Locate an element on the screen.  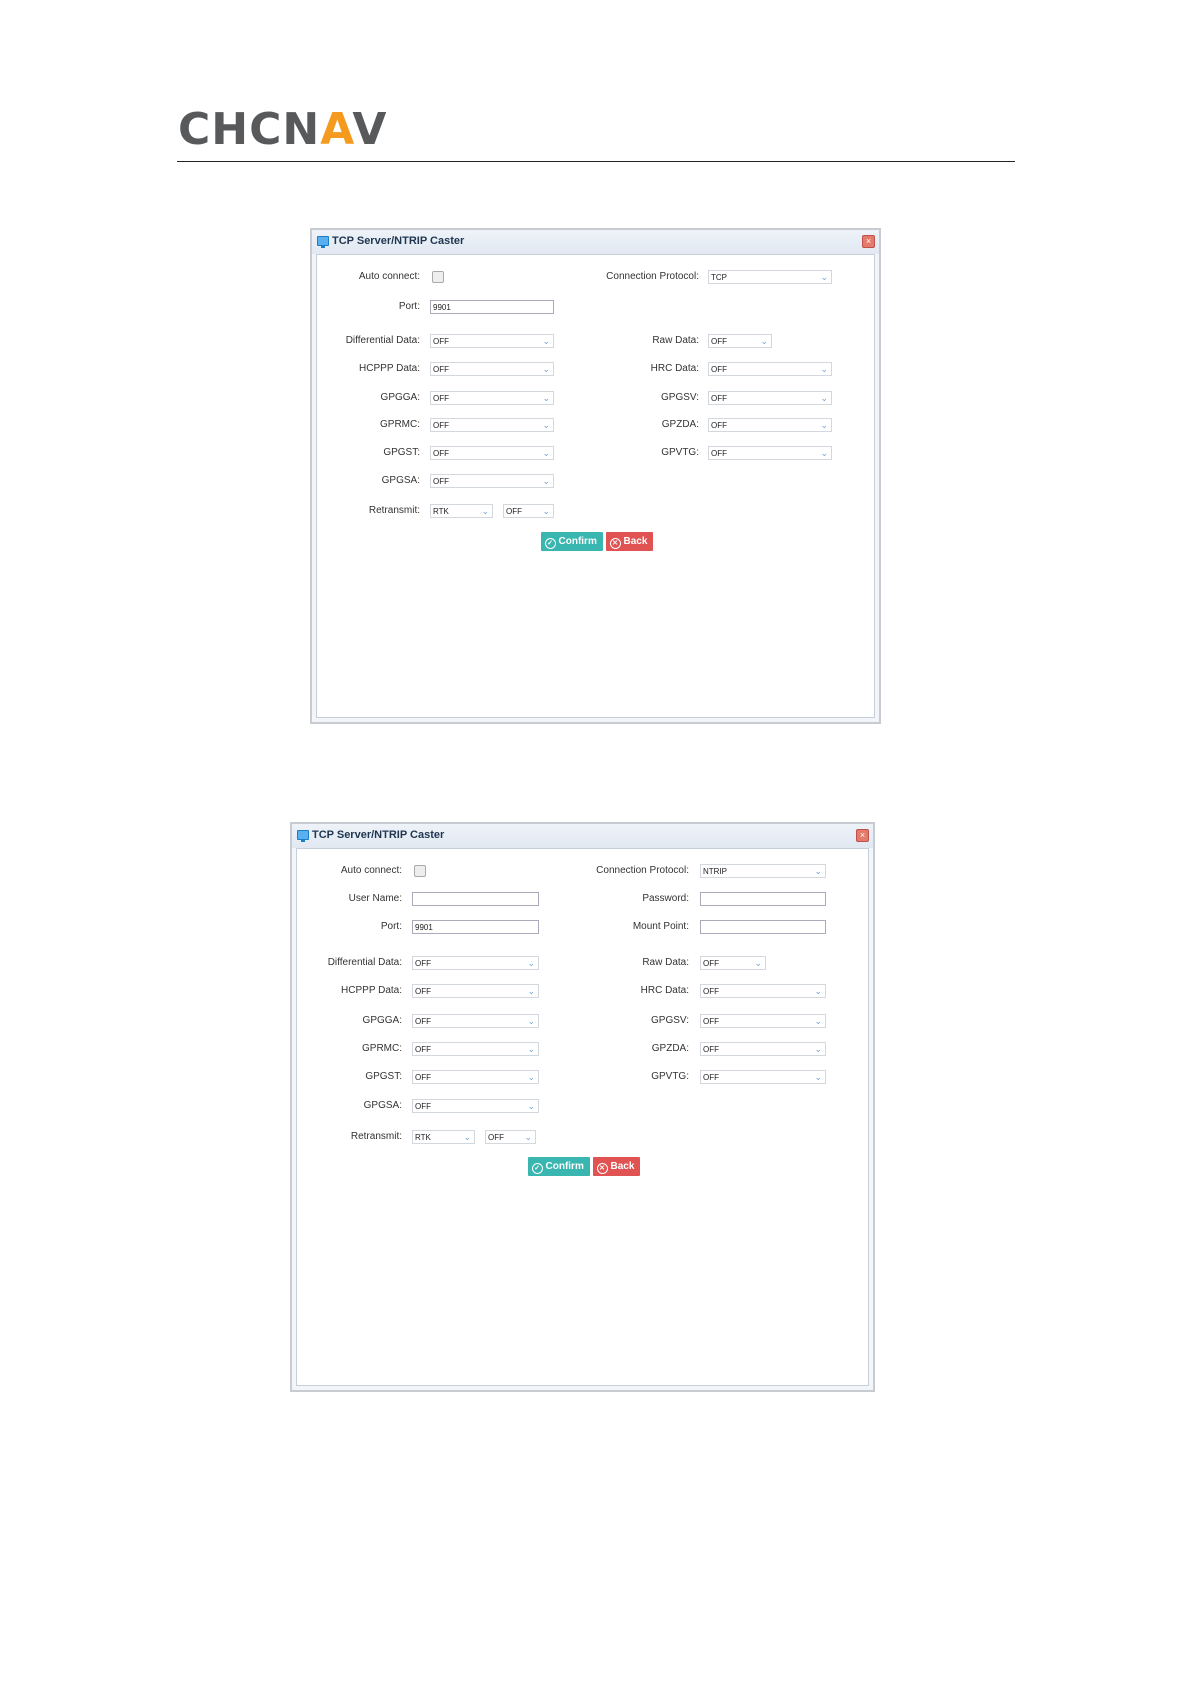
retransmit-type-select-value: RTK is located at coordinates (423, 1137).